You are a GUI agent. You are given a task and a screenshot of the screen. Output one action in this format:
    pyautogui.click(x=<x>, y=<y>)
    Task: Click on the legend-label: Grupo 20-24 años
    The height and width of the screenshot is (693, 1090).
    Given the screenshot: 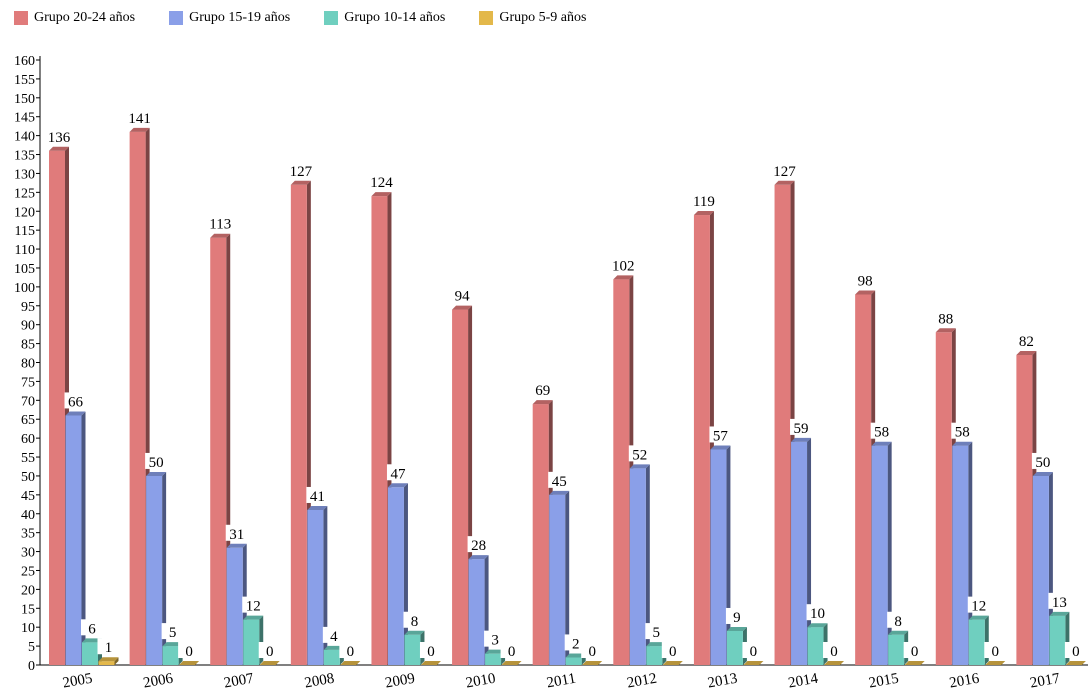 What is the action you would take?
    pyautogui.click(x=85, y=17)
    